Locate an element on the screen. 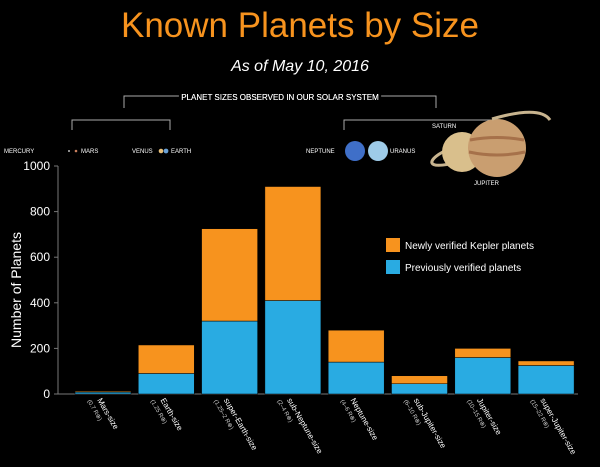  neptune-icon is located at coordinates (355, 151).